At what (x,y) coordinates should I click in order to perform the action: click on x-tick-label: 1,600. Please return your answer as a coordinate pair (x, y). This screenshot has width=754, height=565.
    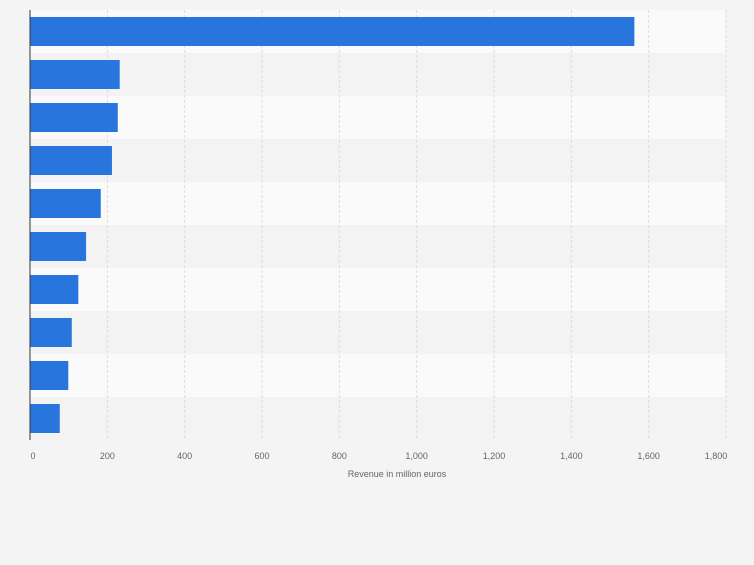
    Looking at the image, I should click on (648, 456).